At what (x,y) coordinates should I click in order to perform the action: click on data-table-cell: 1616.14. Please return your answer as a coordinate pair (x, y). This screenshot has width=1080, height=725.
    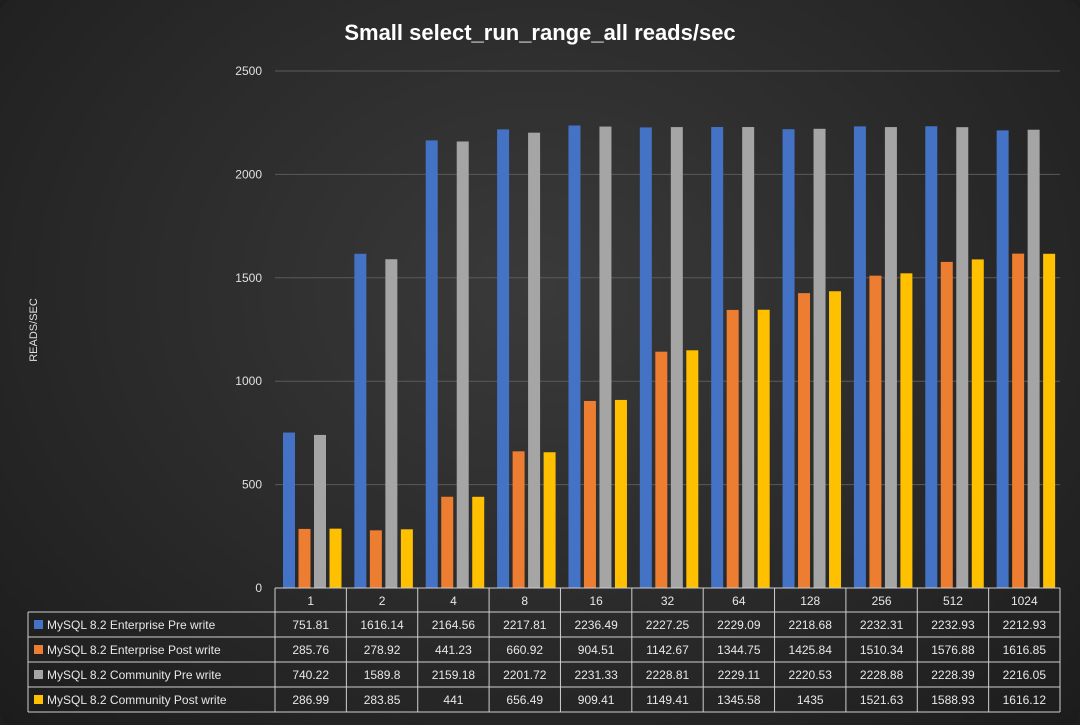
    Looking at the image, I should click on (382, 625).